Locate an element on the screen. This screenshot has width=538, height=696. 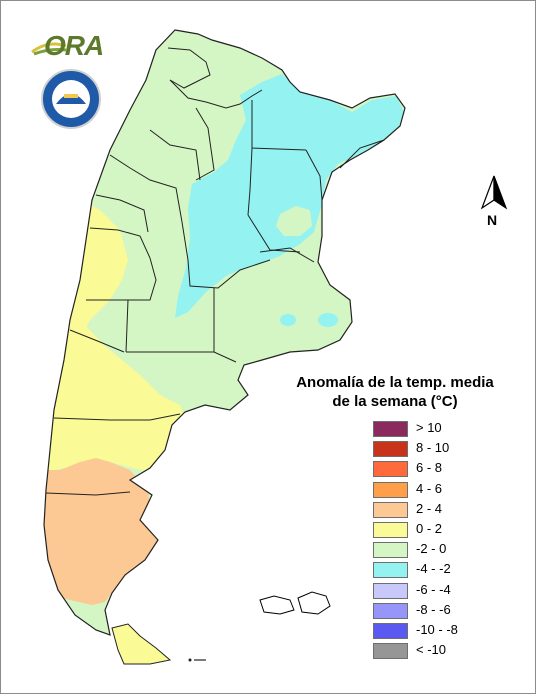
tierra-del-fuego is located at coordinates (158, 644).